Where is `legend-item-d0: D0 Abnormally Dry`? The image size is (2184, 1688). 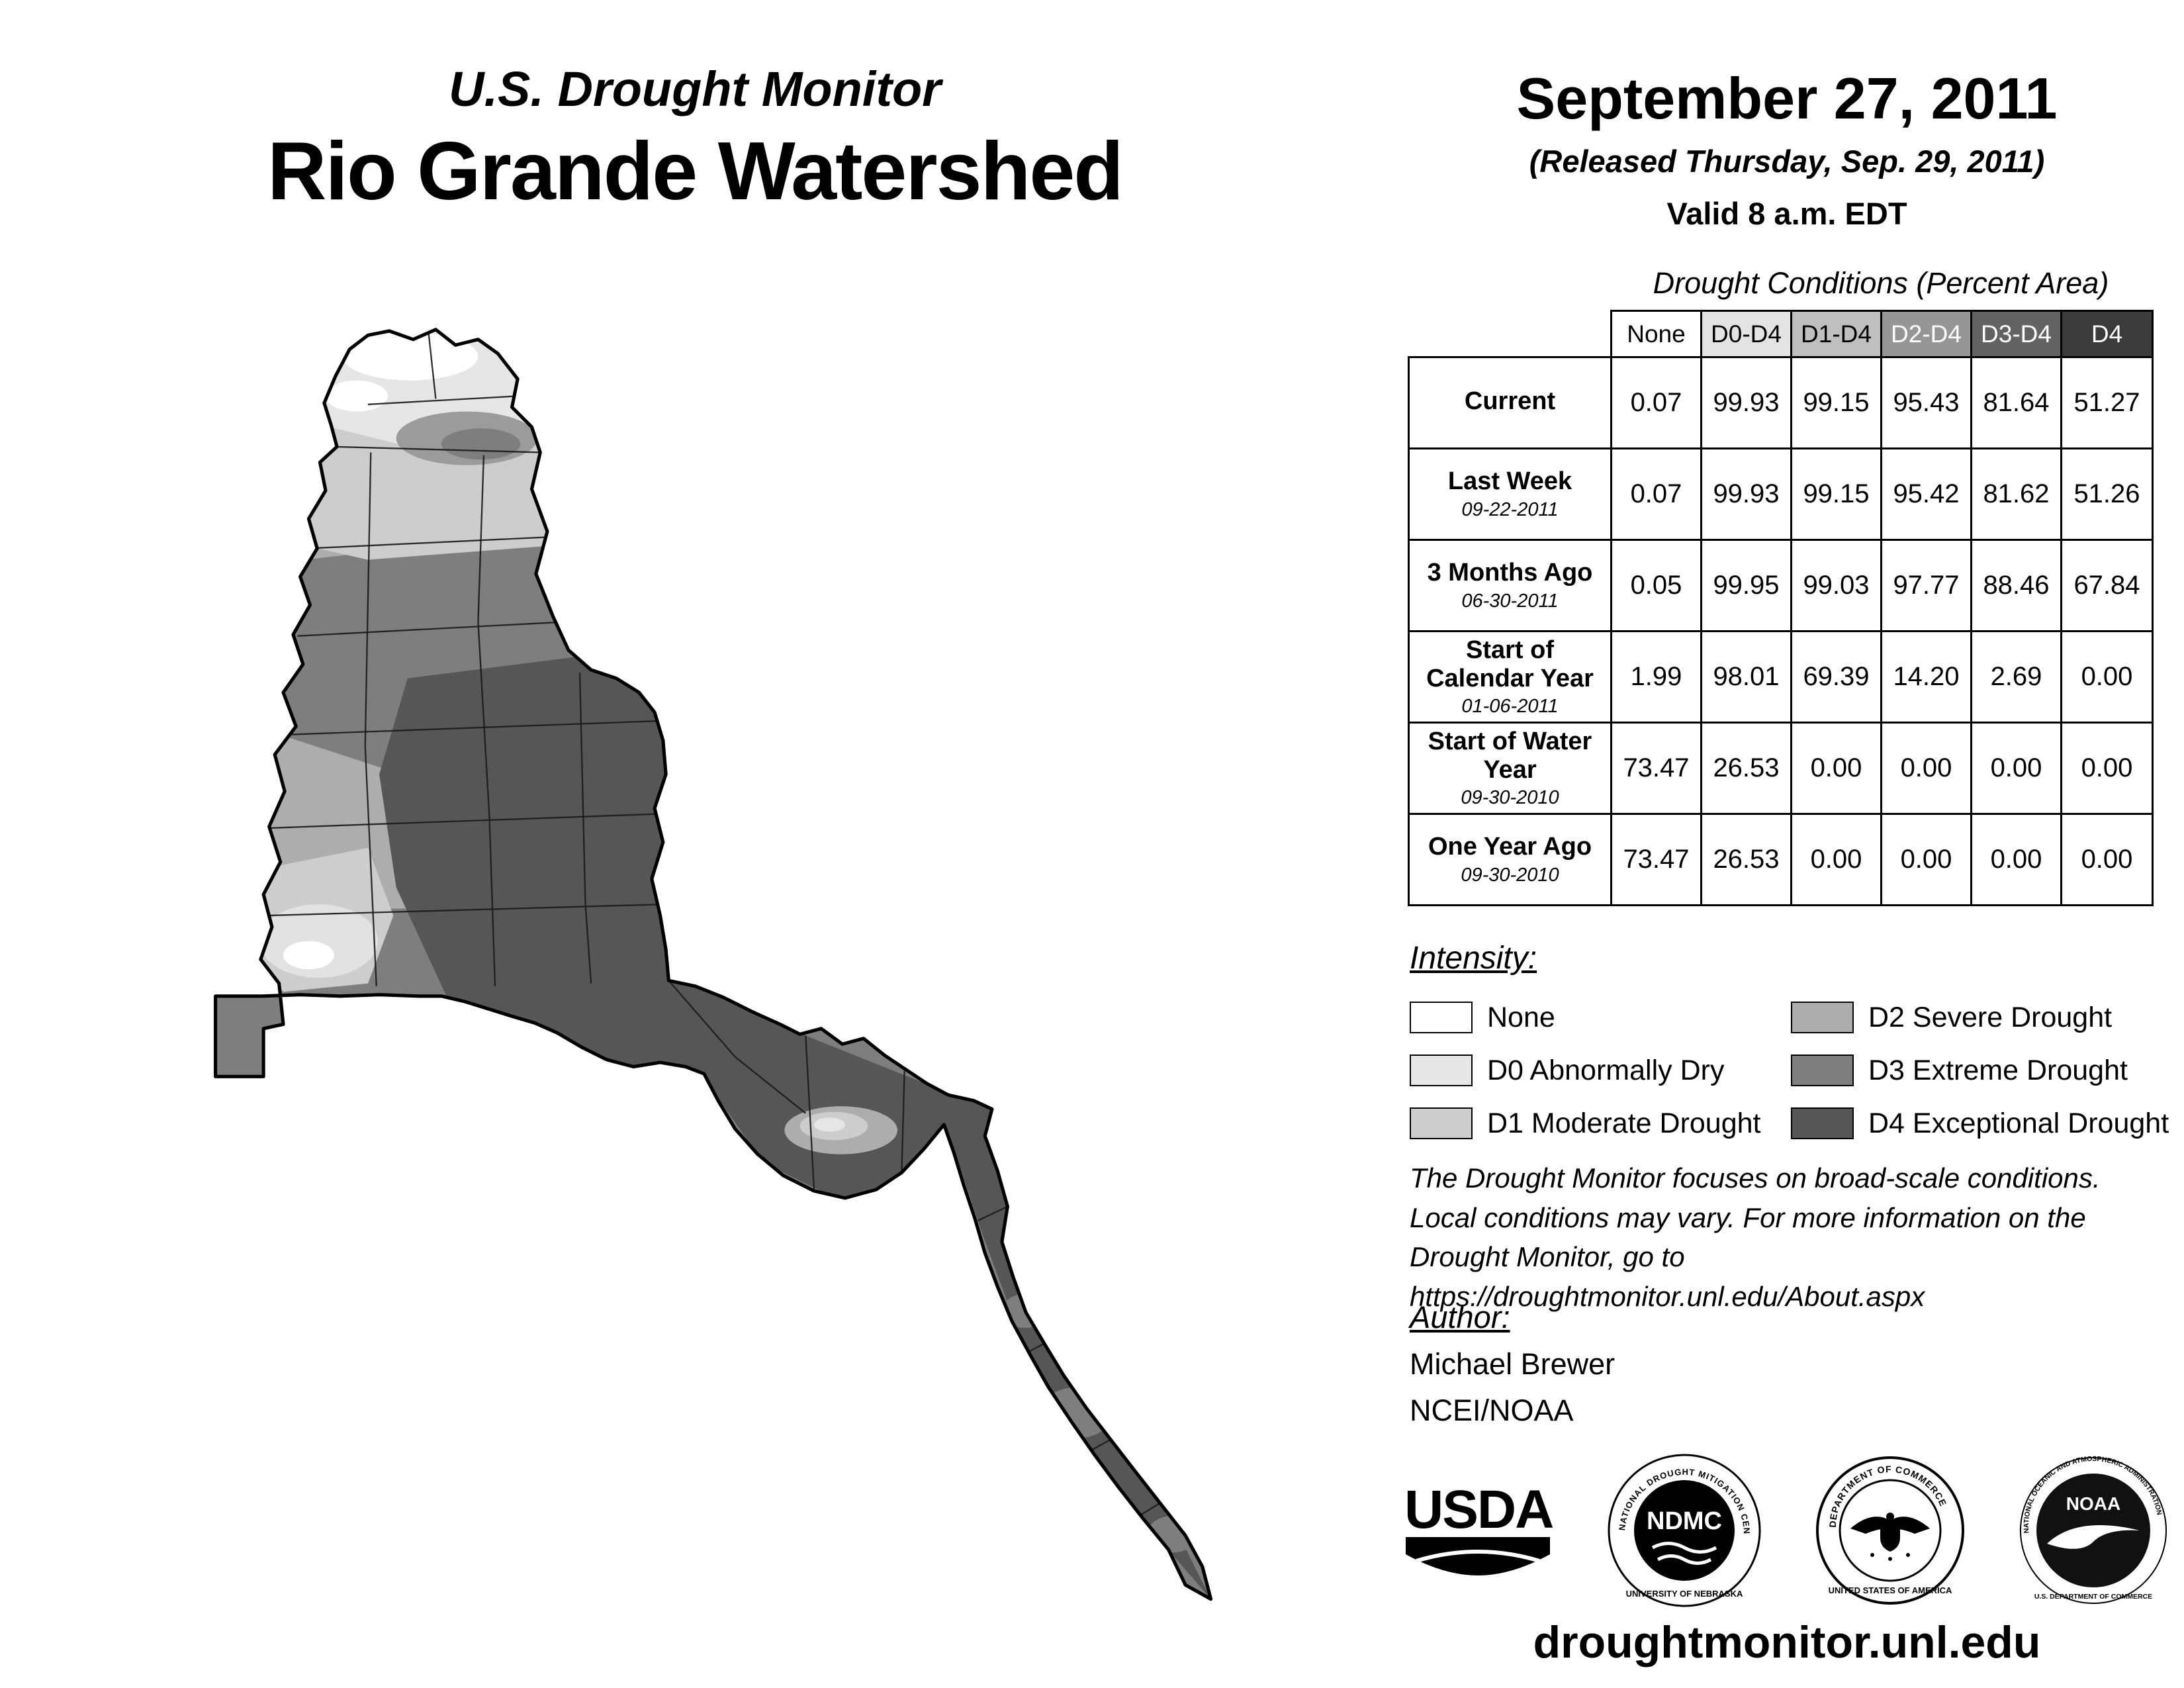 legend-item-d0: D0 Abnormally Dry is located at coordinates (1601, 1071).